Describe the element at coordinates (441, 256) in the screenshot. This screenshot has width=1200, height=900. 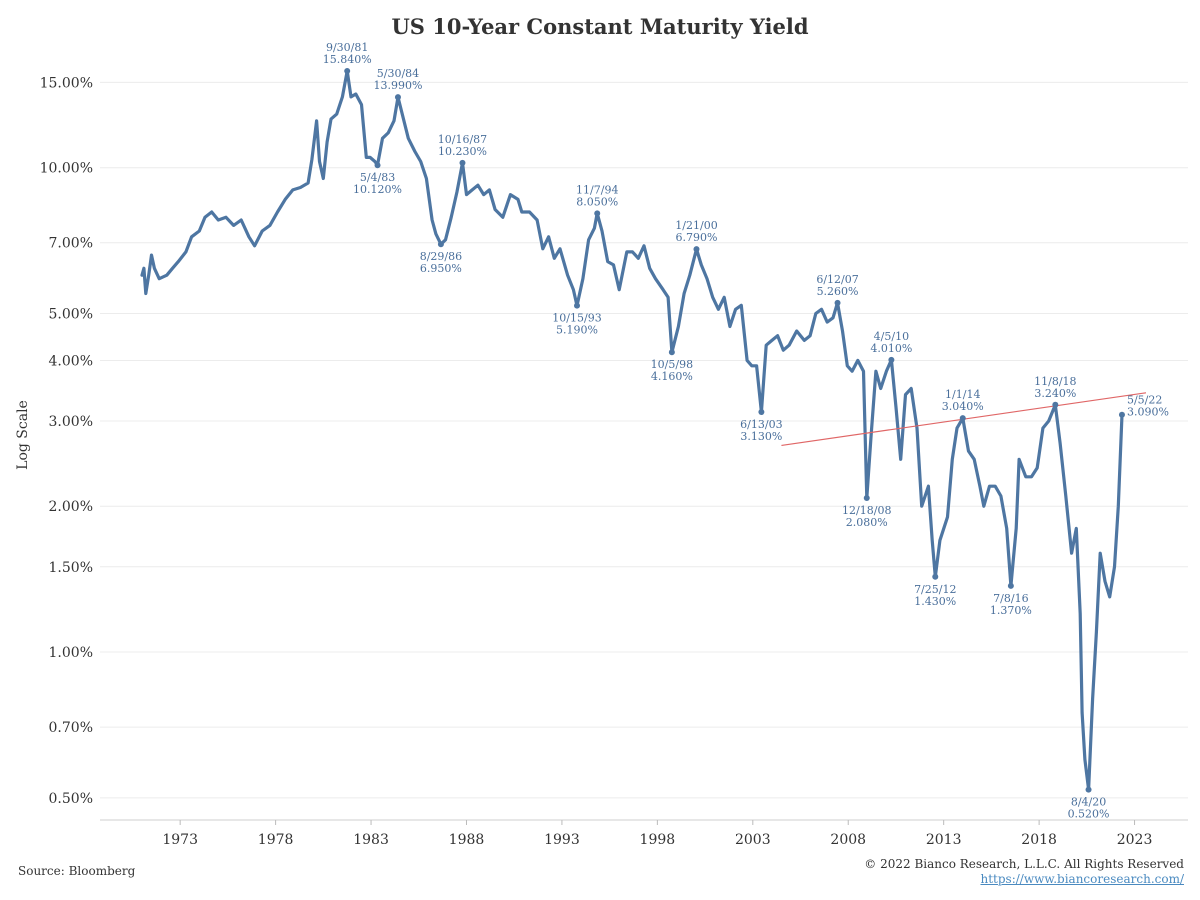
I see `annotation-date: 8/29/86` at that location.